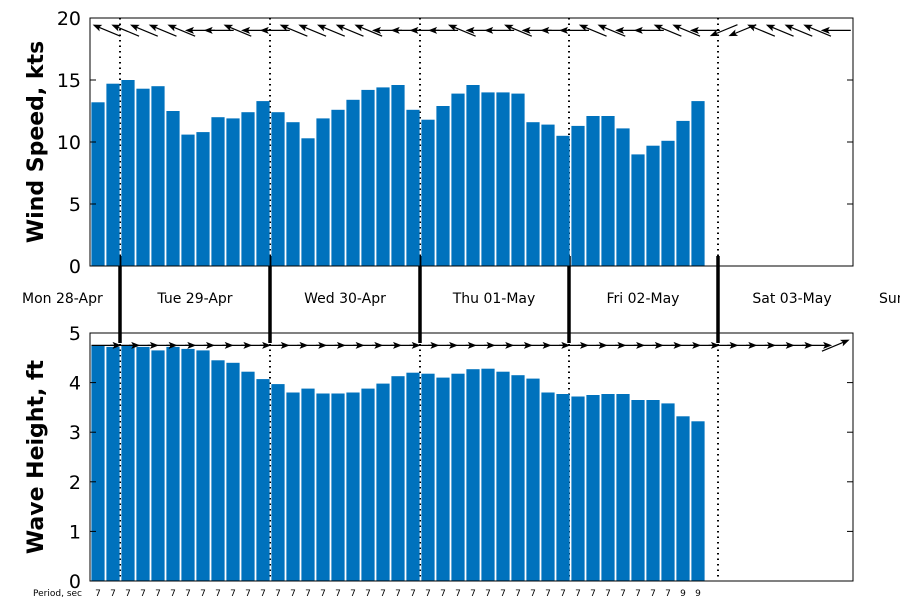 This screenshot has width=900, height=600. What do you see at coordinates (194, 299) in the screenshot?
I see `day-label: Tue 29-Apr` at bounding box center [194, 299].